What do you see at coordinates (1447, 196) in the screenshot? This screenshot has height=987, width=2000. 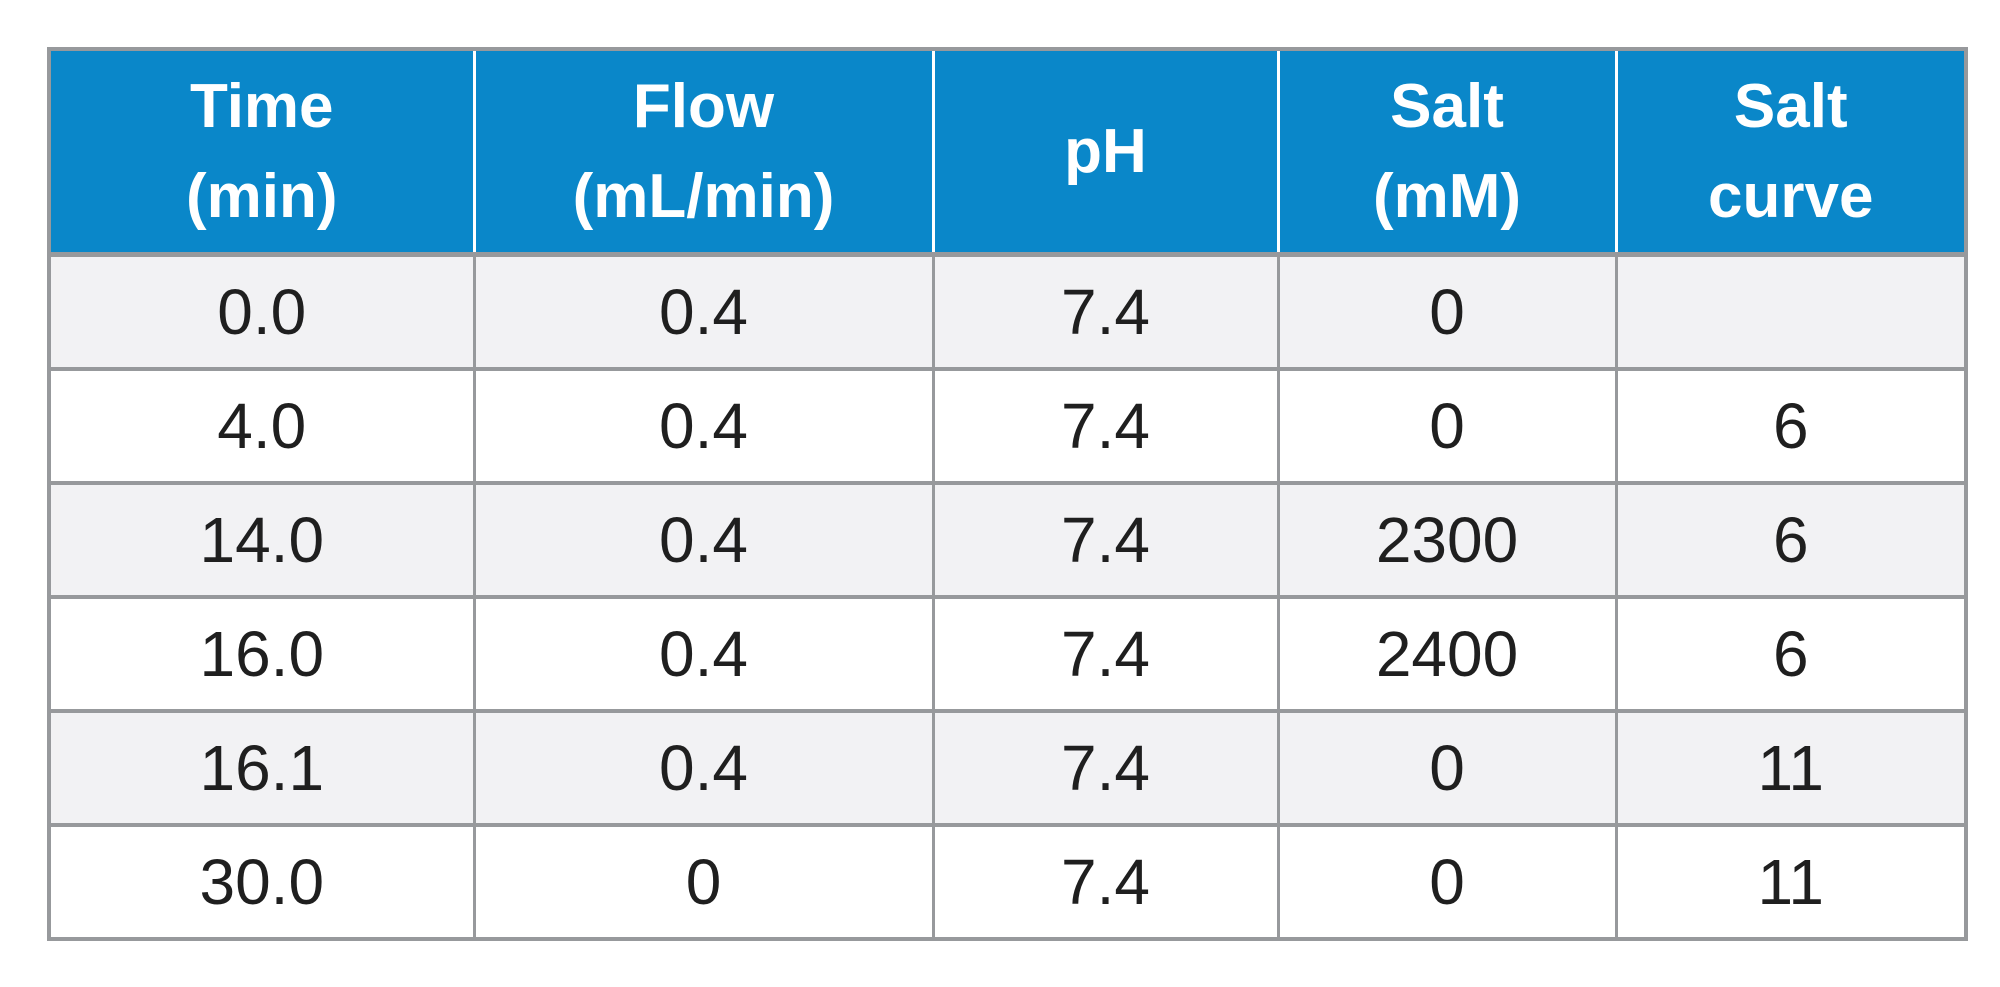 I see `column-header-salt-unit: (mM)` at bounding box center [1447, 196].